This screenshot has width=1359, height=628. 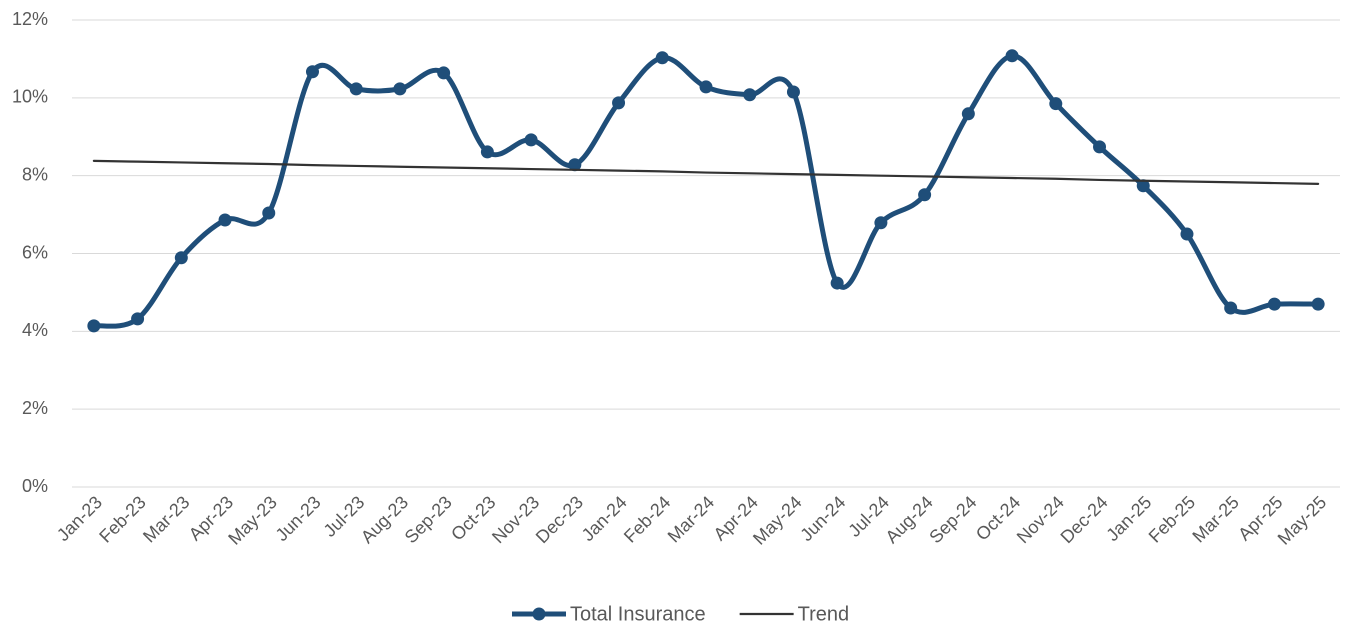 I want to click on y-tick-label: 10%, so click(x=30, y=97).